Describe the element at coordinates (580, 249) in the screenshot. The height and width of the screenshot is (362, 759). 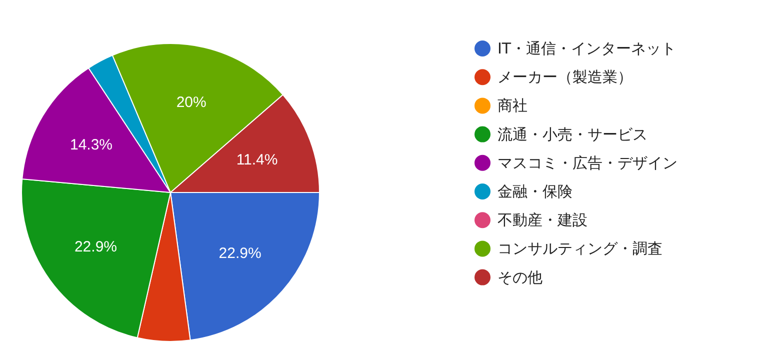
I see `legend-label: コンサルティング・調査` at that location.